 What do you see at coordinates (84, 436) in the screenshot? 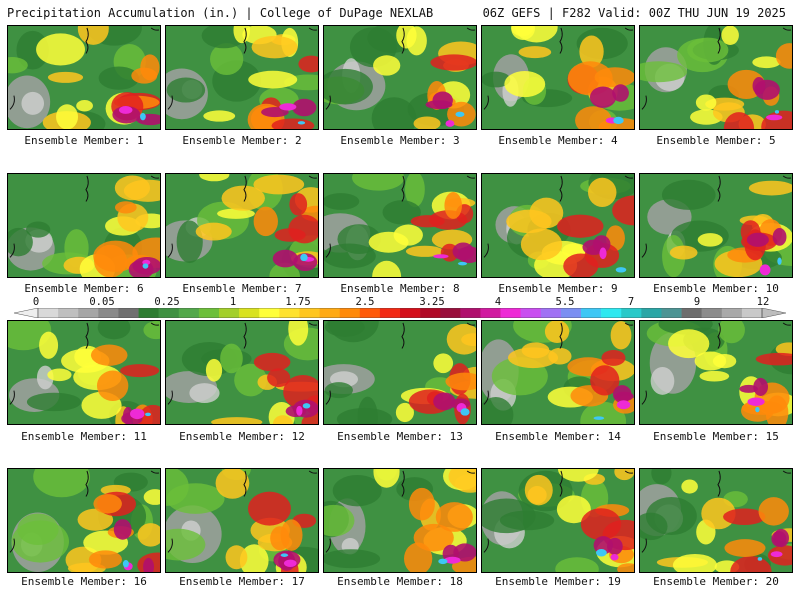
I see `member-caption-11: Ensemble Member: 11` at bounding box center [84, 436].